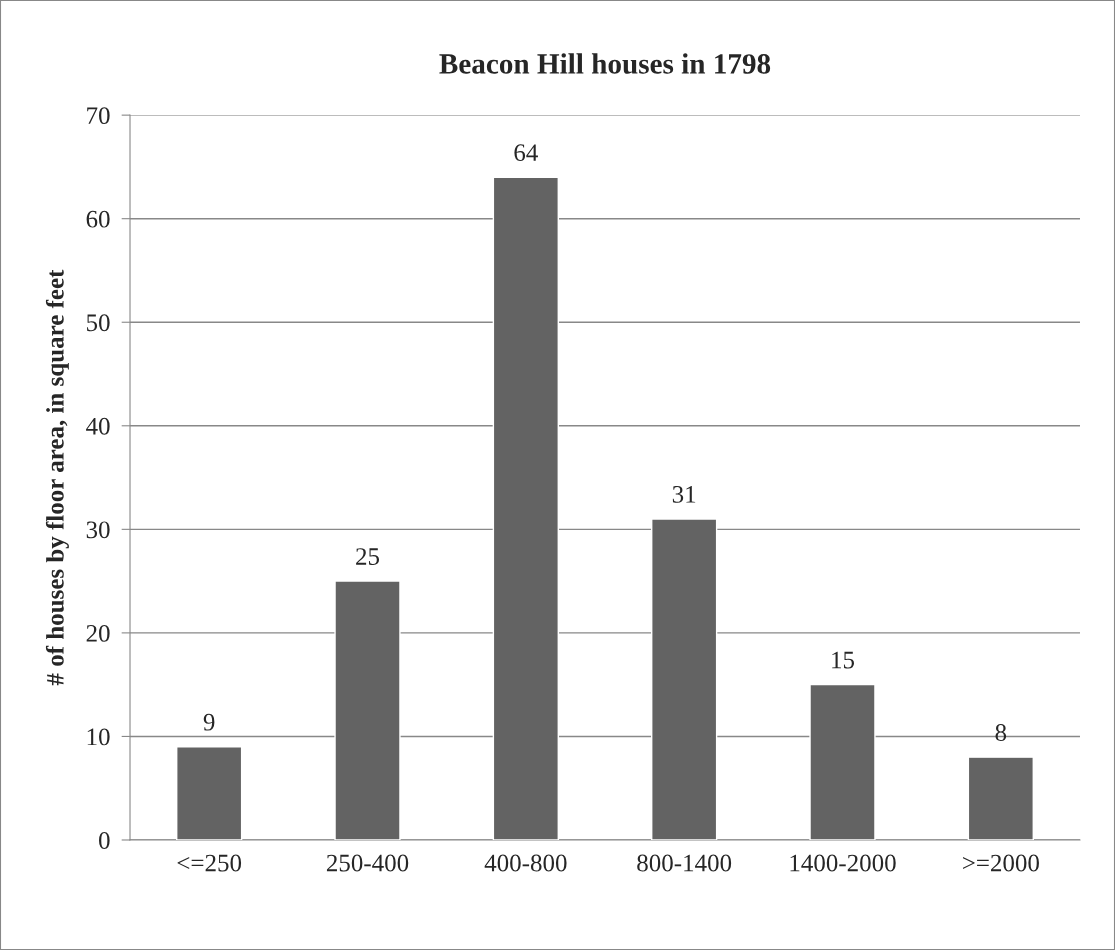 The width and height of the screenshot is (1115, 950). Describe the element at coordinates (98, 633) in the screenshot. I see `y-tick-label: 20` at that location.